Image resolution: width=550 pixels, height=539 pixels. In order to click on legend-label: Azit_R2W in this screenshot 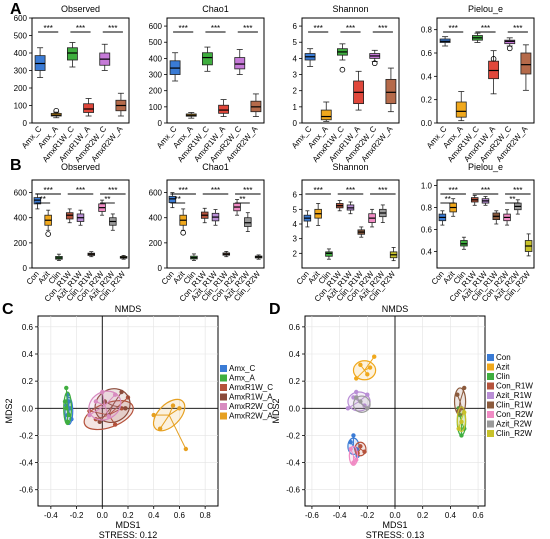, I will do `click(514, 424)`.